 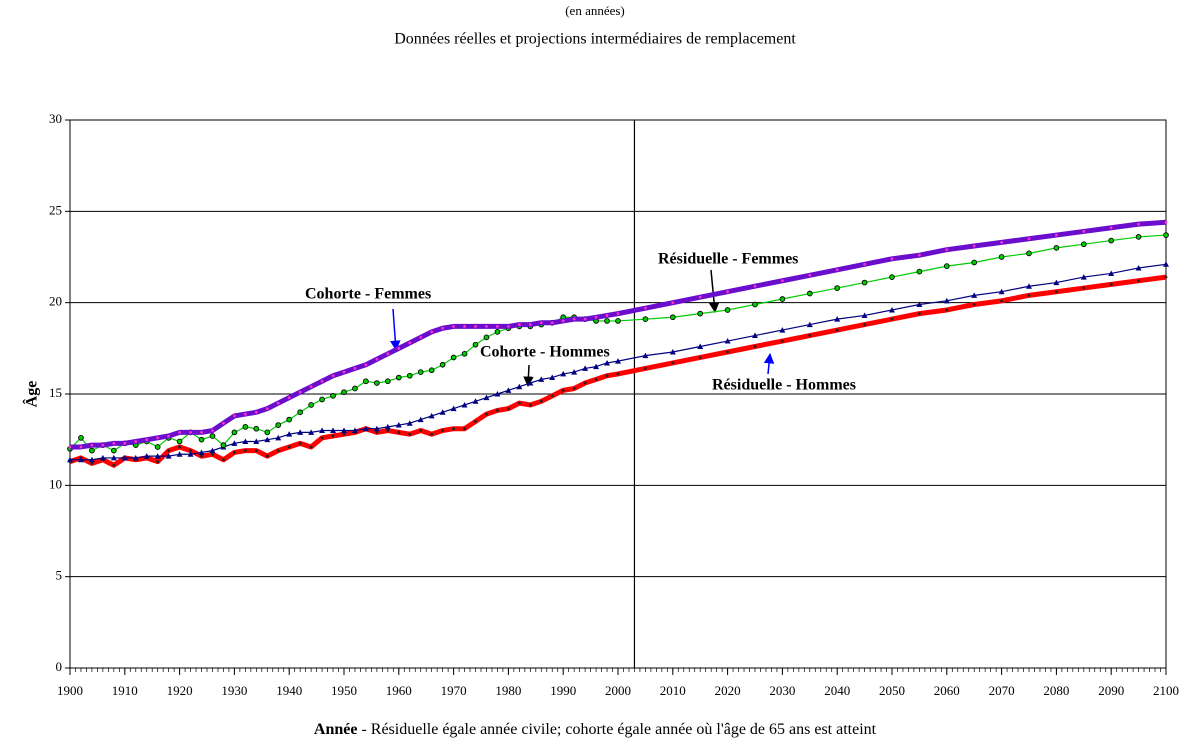 I want to click on y-tick-label: 5, so click(x=59, y=575).